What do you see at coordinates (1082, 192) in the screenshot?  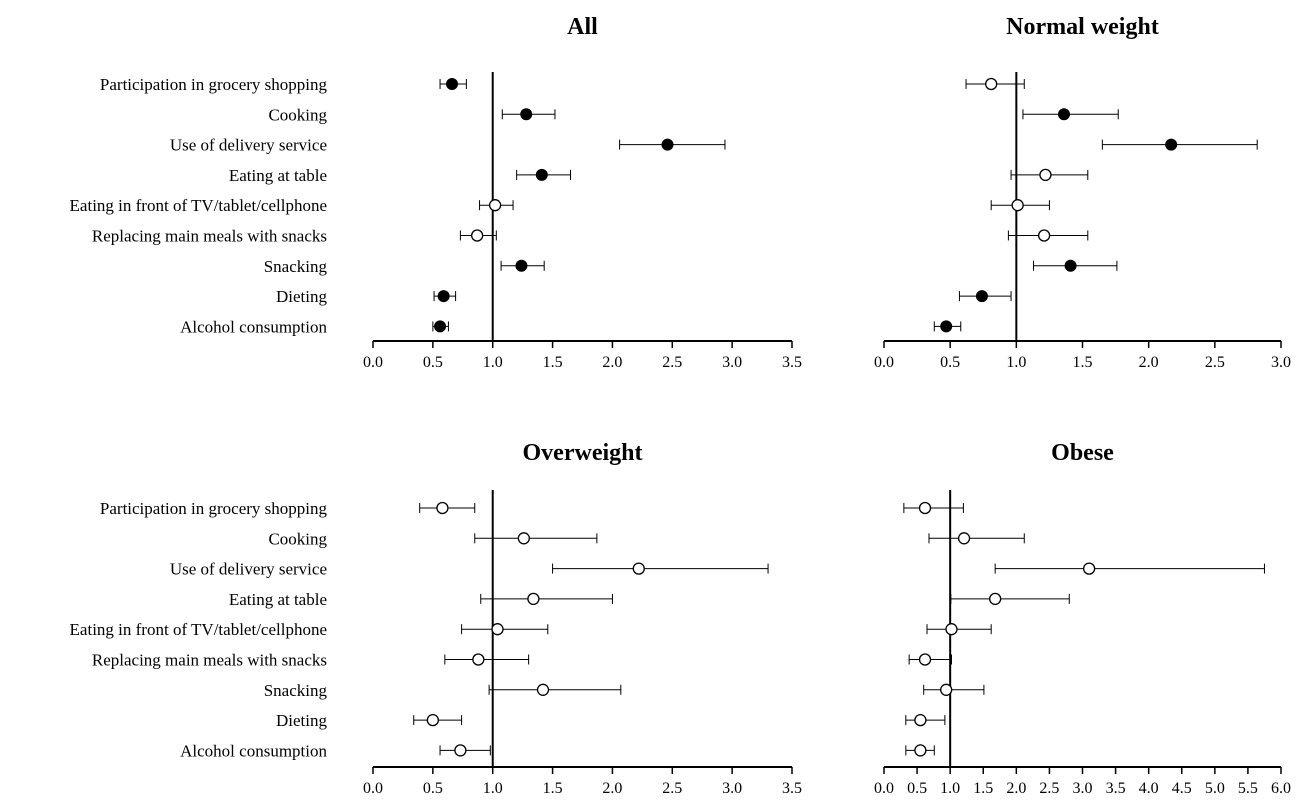 I see `panel-1: Normal weight 0.0 0.5 1.0 1.5 2.0 2.5 3.0` at bounding box center [1082, 192].